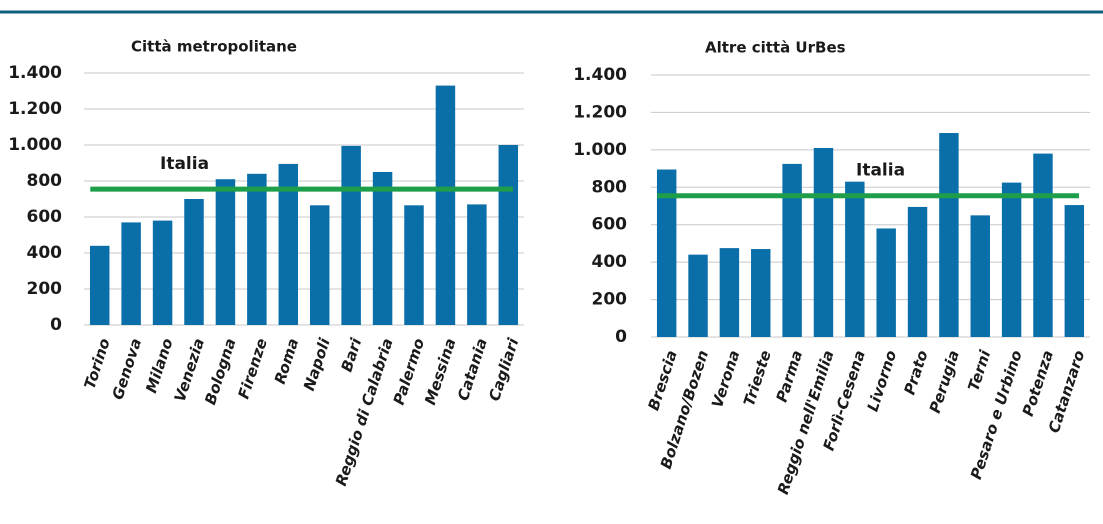 Image resolution: width=1103 pixels, height=524 pixels. What do you see at coordinates (287, 361) in the screenshot?
I see `x-tick-label: Roma` at bounding box center [287, 361].